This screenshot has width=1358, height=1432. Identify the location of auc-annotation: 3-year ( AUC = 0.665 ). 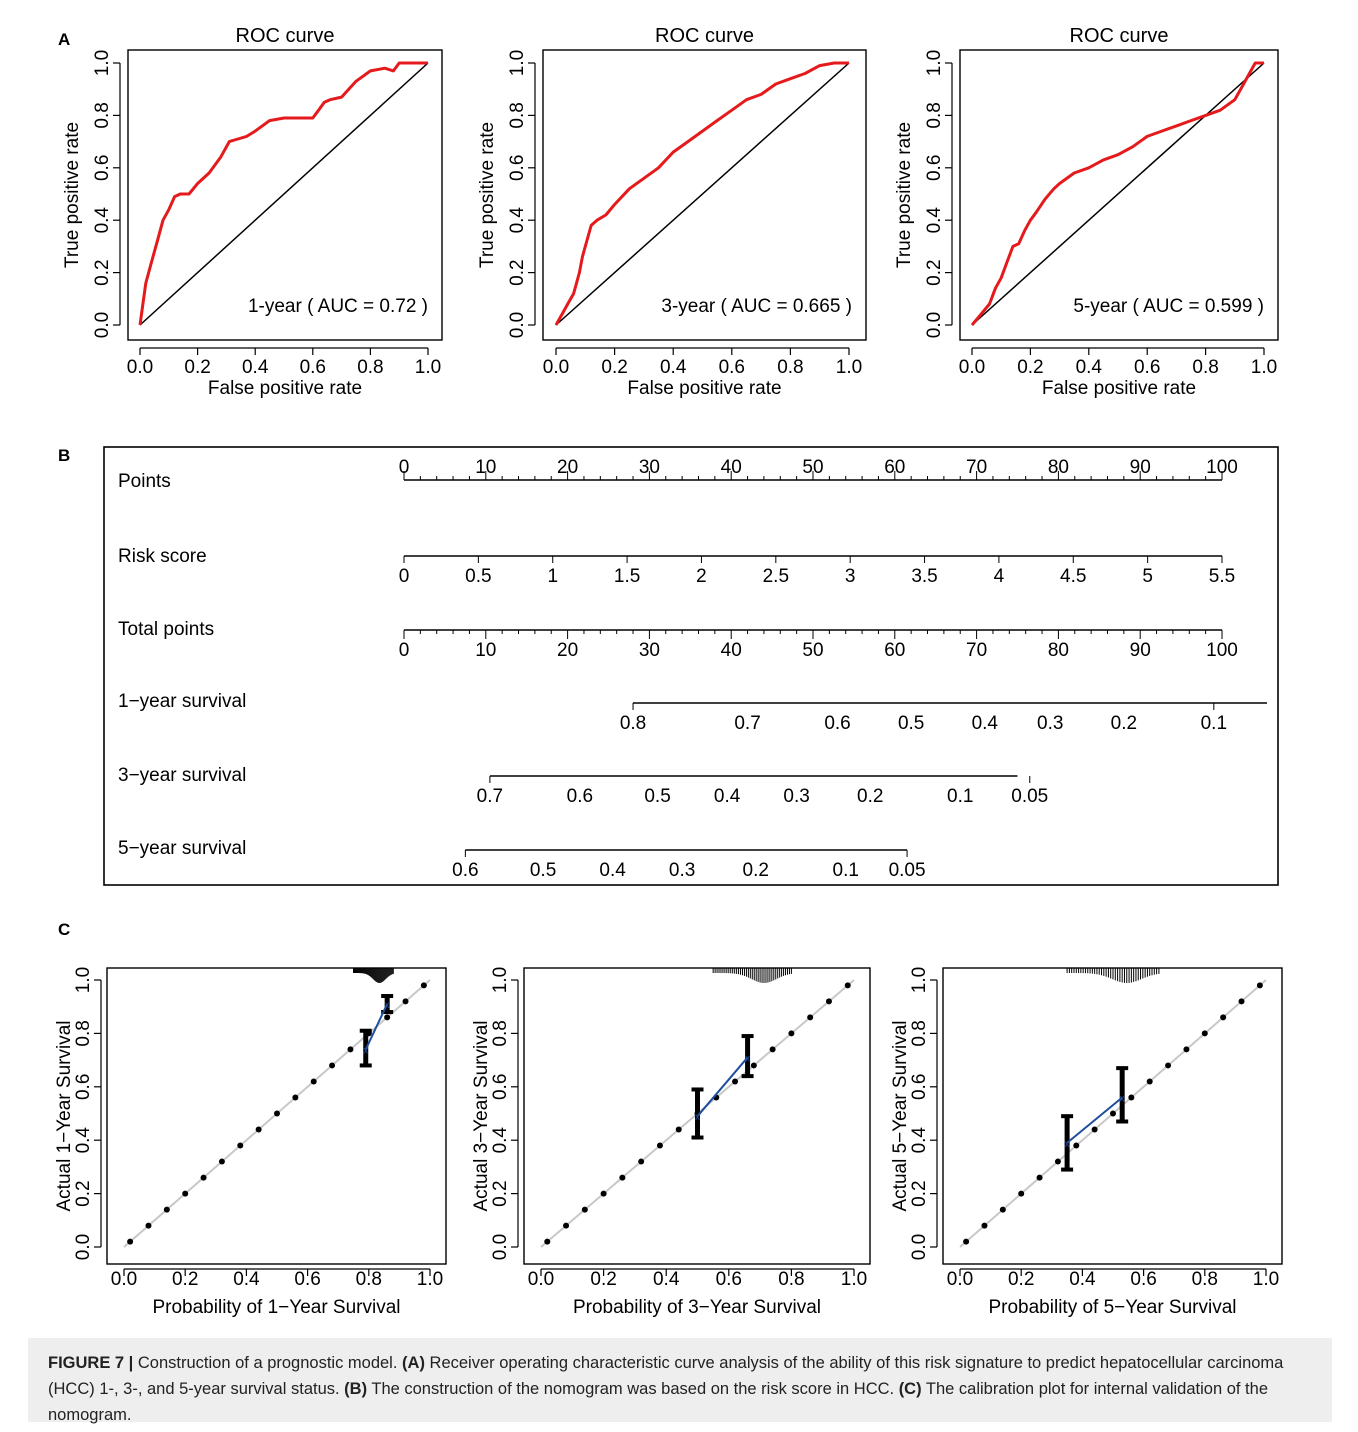
(756, 306).